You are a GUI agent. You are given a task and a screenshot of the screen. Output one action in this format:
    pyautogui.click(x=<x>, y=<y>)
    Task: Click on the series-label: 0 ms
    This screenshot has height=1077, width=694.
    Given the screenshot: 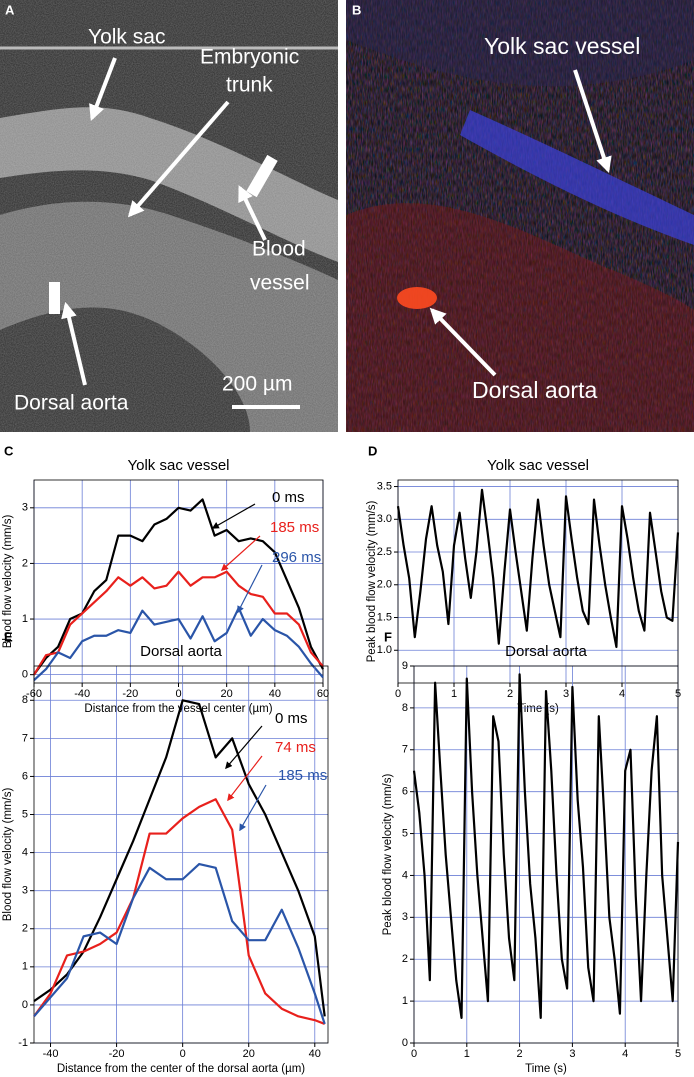 What is the action you would take?
    pyautogui.click(x=291, y=718)
    